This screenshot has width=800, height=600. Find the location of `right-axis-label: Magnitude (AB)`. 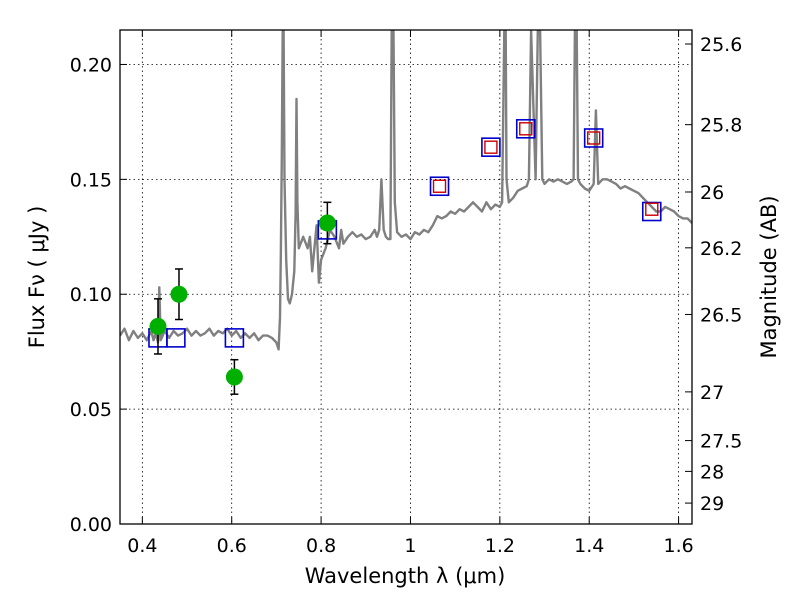

right-axis-label: Magnitude (AB) is located at coordinates (769, 276).